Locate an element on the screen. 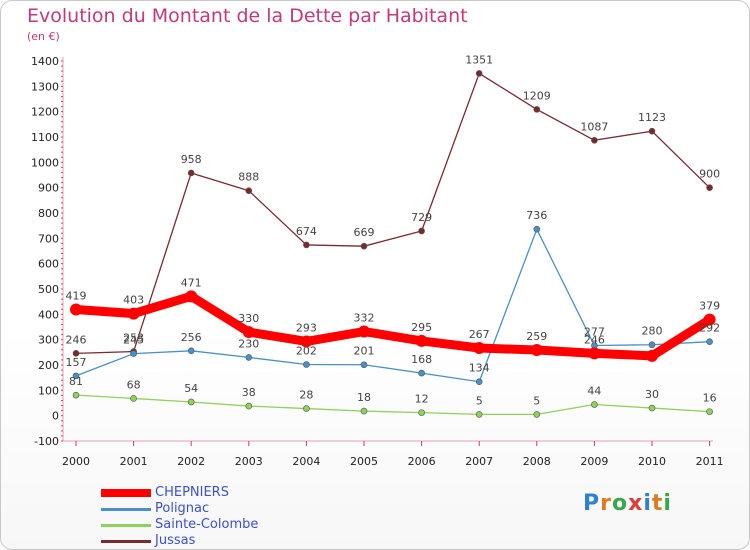 The image size is (750, 550). y-tick-label: 900 is located at coordinates (48, 188).